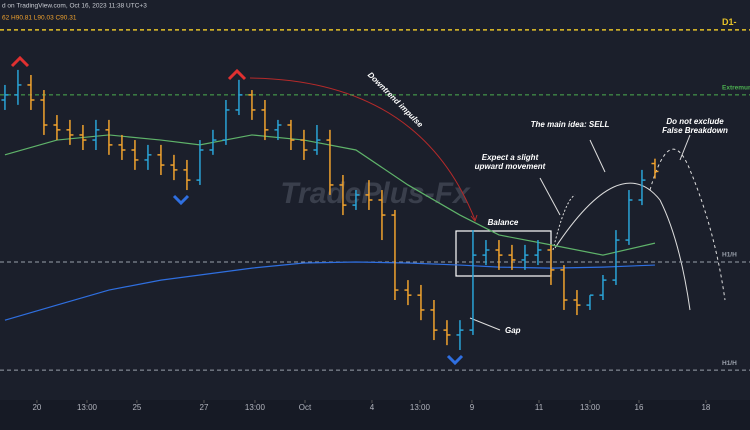  Describe the element at coordinates (36, 407) in the screenshot. I see `x-tick-label: 20` at that location.